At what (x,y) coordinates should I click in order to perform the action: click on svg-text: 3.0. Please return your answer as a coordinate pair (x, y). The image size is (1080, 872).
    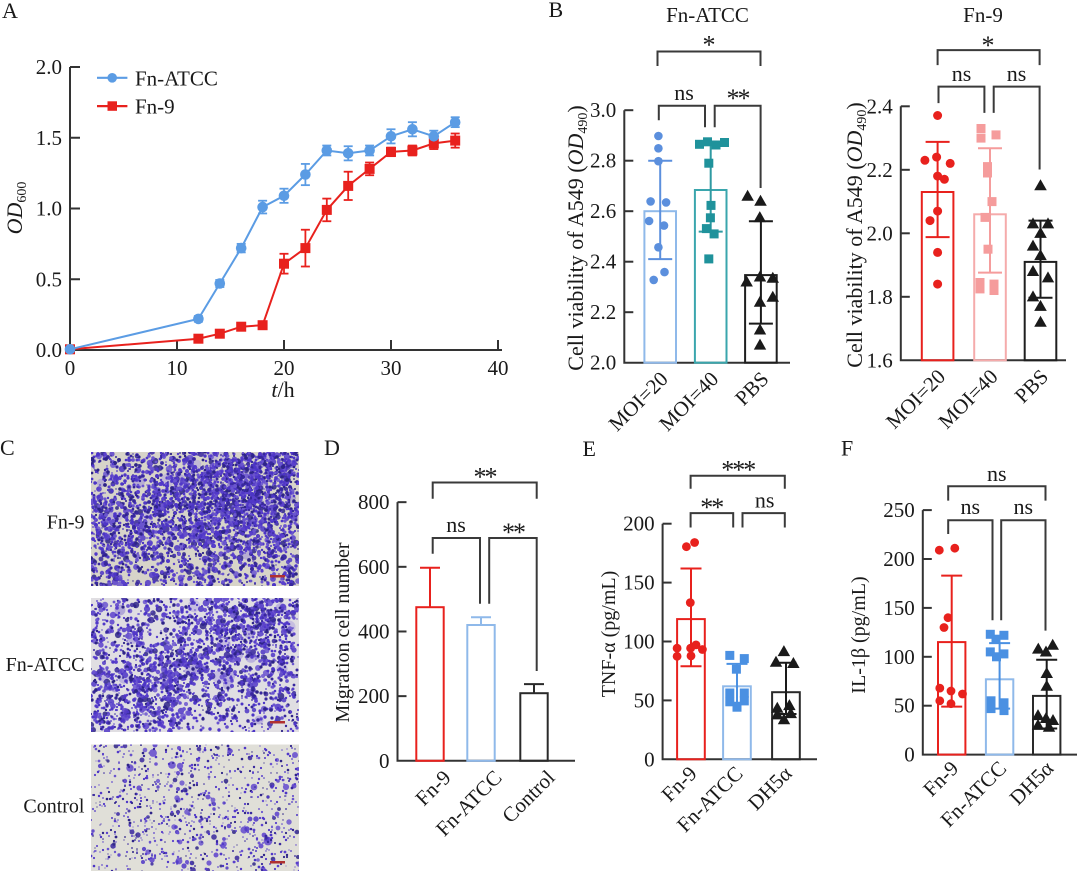
    Looking at the image, I should click on (603, 110).